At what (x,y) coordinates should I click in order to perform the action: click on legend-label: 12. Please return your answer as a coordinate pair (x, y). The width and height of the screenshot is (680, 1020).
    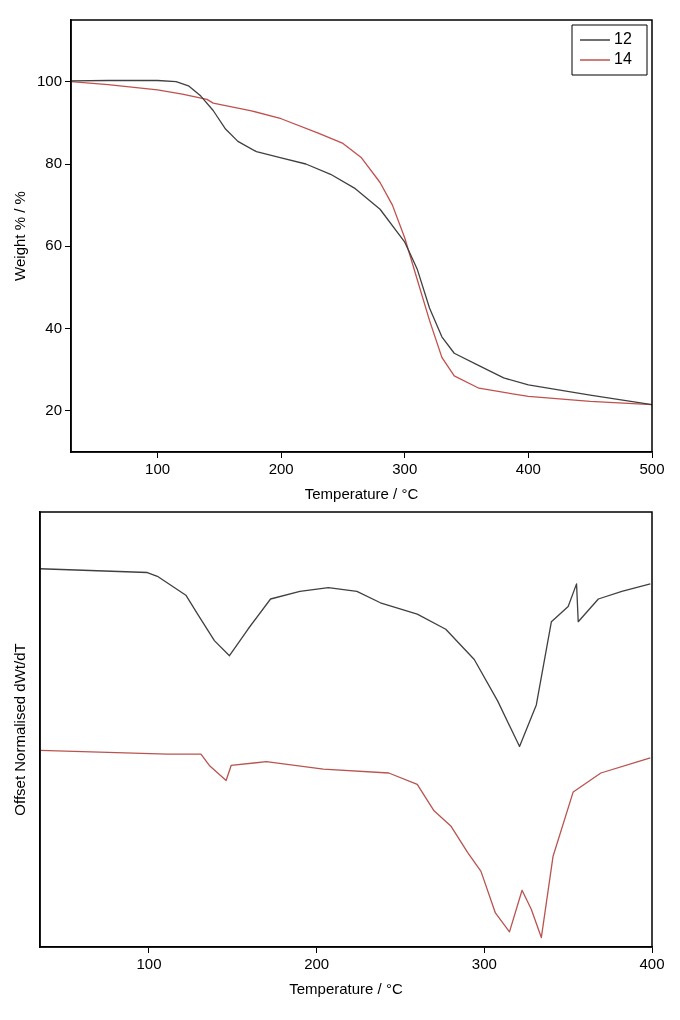
    Looking at the image, I should click on (623, 39).